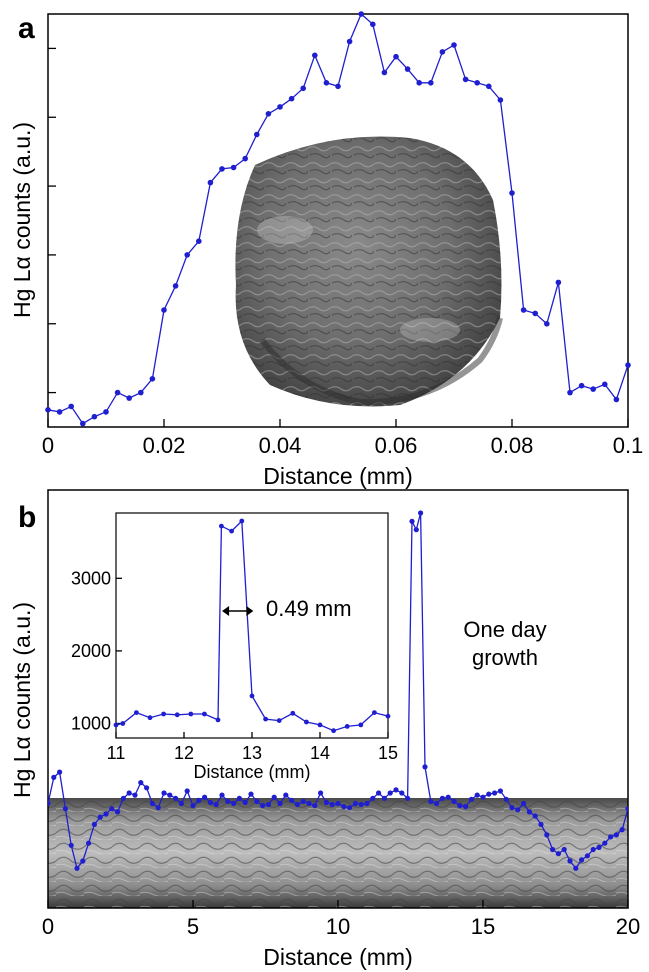 The height and width of the screenshot is (972, 649). I want to click on x-tick-label: 14, so click(320, 753).